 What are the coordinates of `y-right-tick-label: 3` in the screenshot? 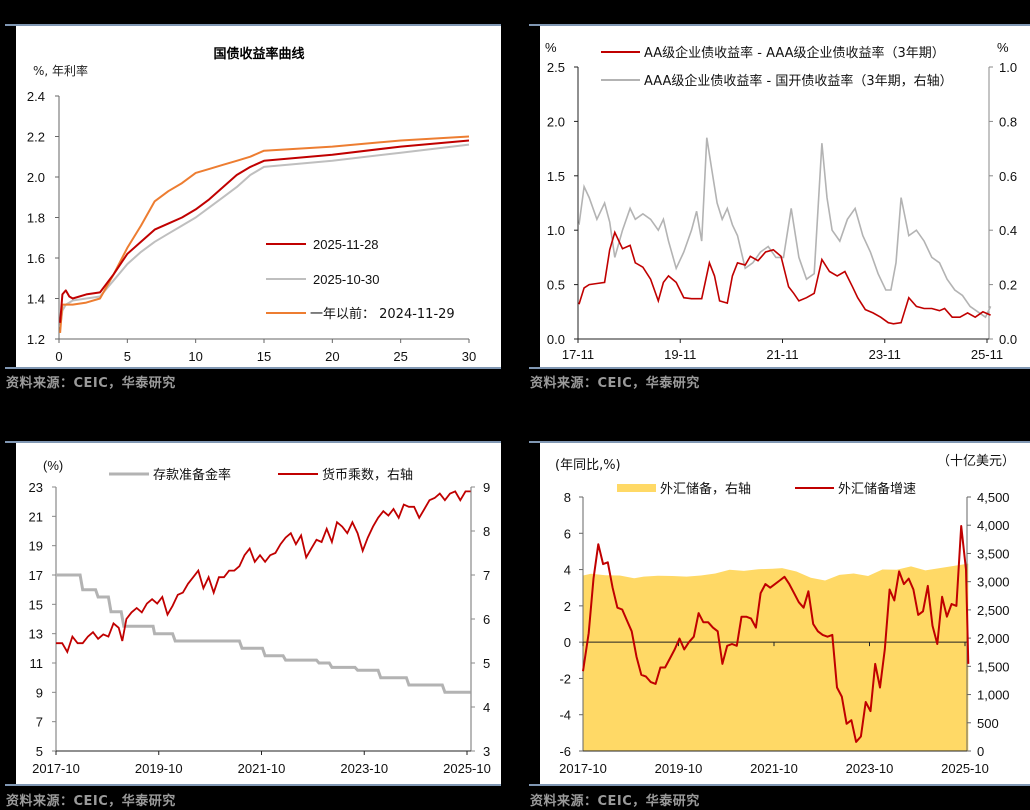 It's located at (486, 751).